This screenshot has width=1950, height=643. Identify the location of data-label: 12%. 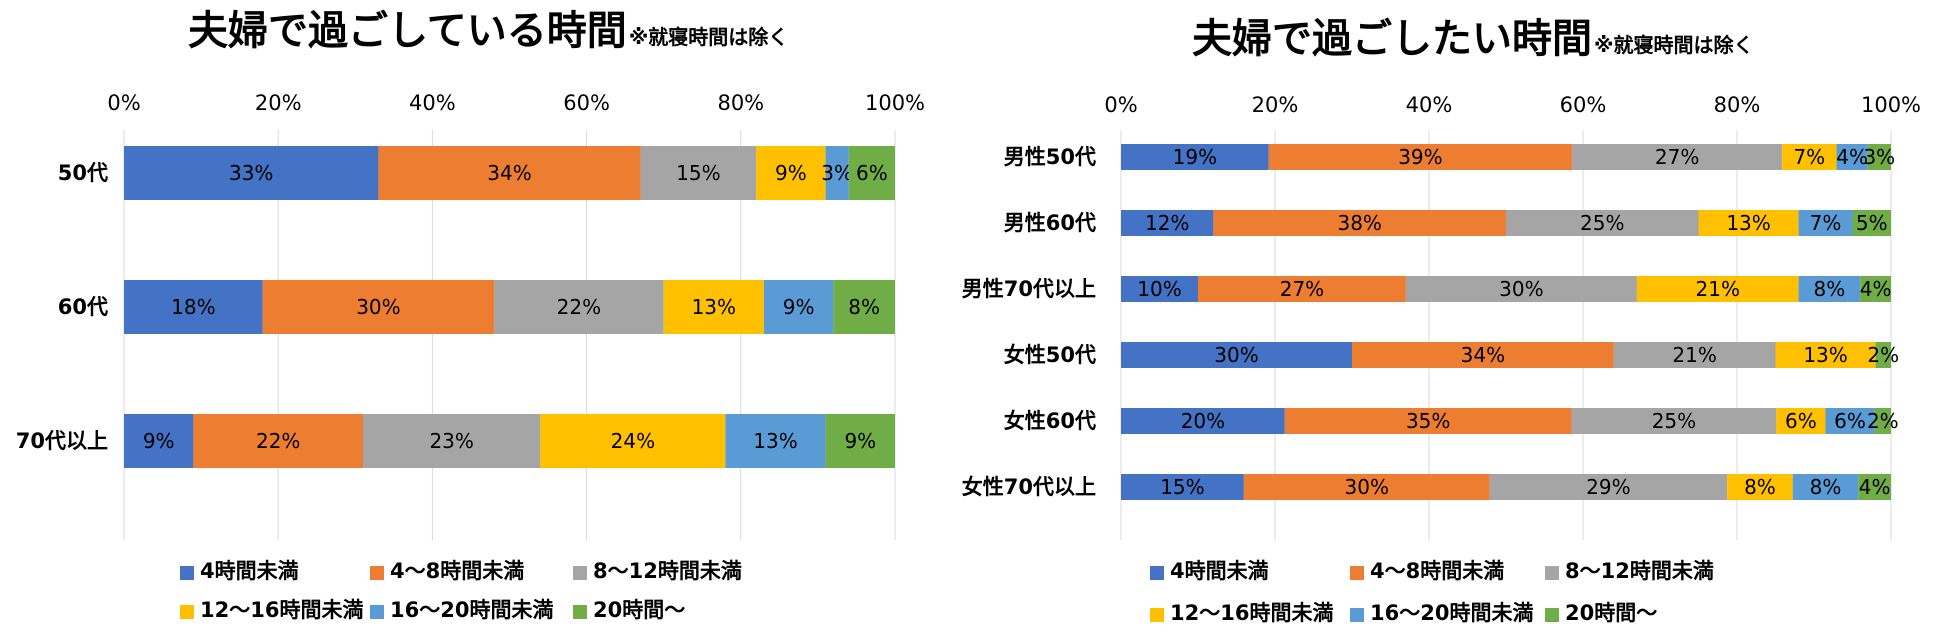
(1167, 223).